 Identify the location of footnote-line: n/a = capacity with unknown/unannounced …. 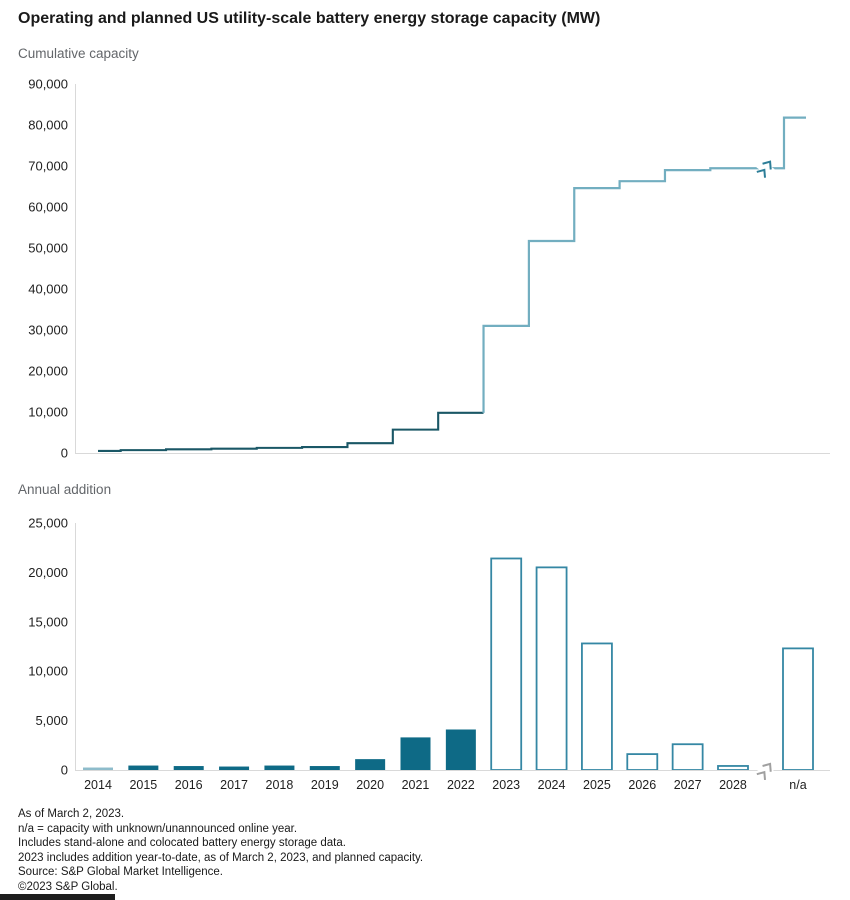
(158, 828).